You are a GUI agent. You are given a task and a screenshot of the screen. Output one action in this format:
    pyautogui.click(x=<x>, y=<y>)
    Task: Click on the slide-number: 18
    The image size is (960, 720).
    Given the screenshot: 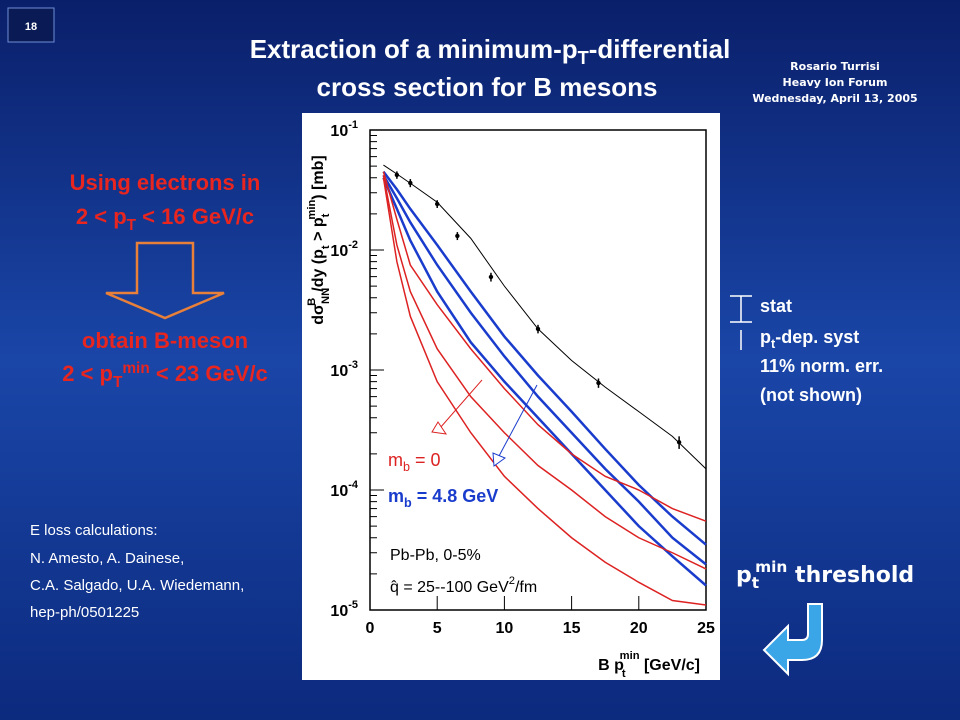 What is the action you would take?
    pyautogui.click(x=31, y=27)
    